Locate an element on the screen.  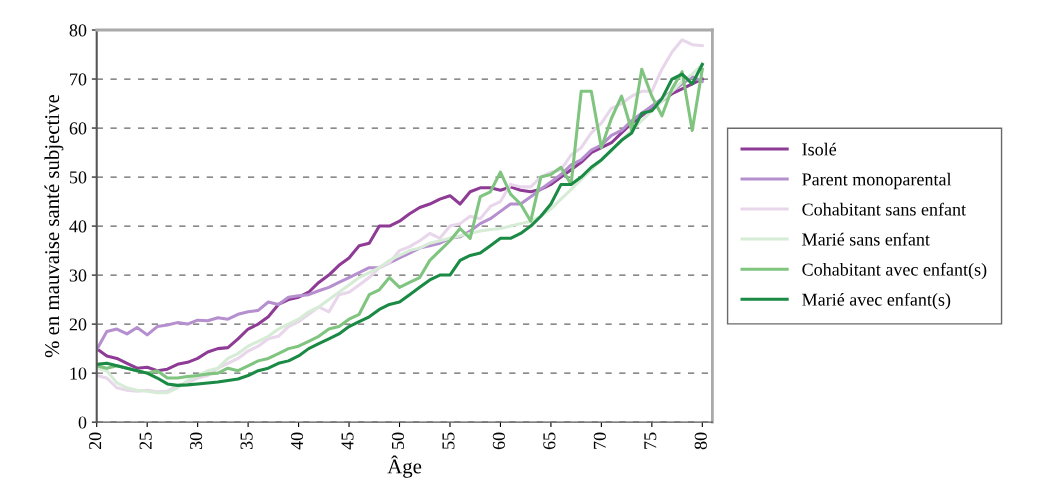
x-axis-title: Âge is located at coordinates (404, 466).